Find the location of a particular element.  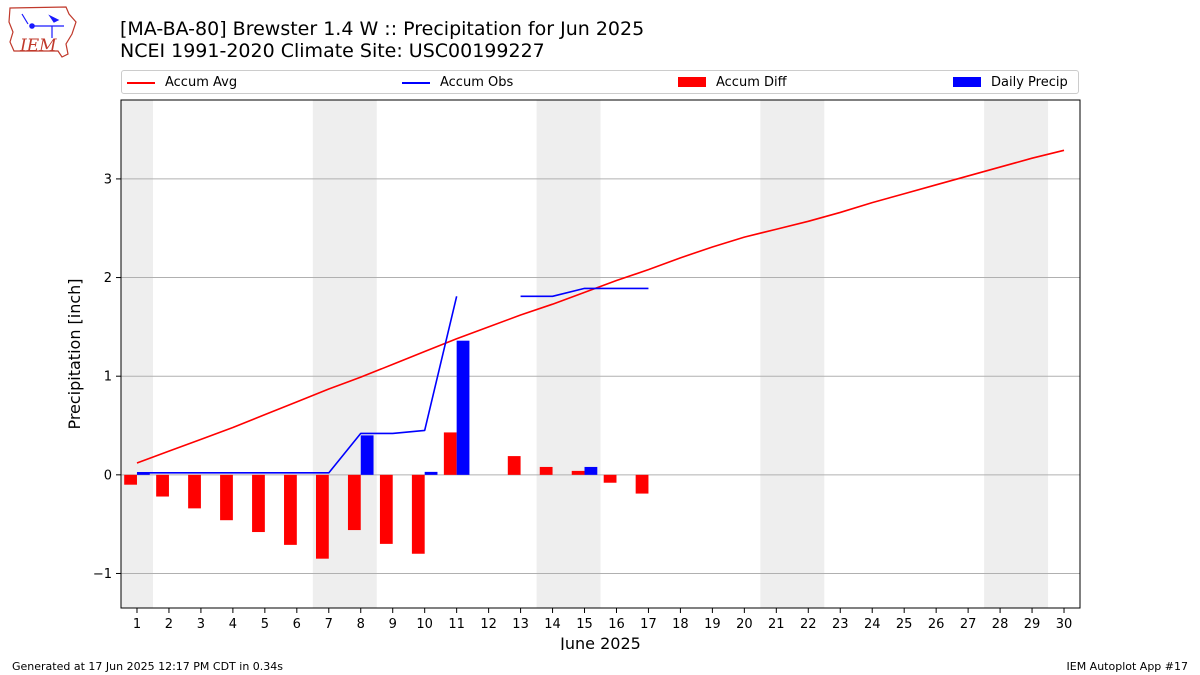

x-tick-label: 23 is located at coordinates (840, 624).